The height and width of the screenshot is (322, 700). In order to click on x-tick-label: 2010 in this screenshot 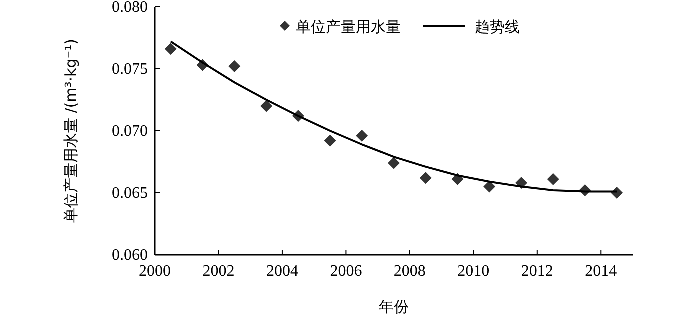, I will do `click(474, 271)`.